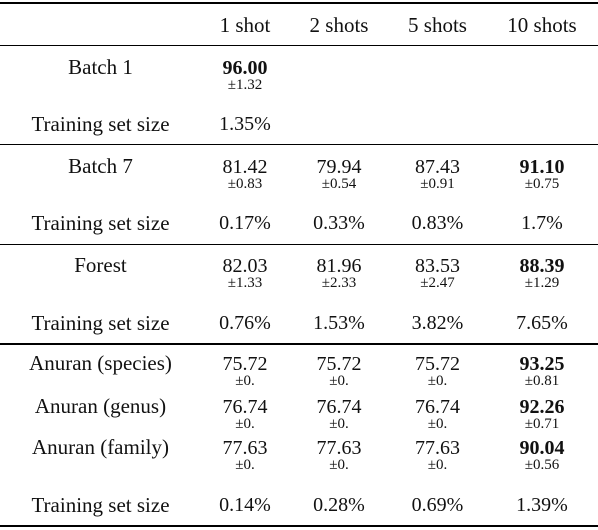 The width and height of the screenshot is (598, 530). Describe the element at coordinates (542, 167) in the screenshot. I see `cell-mean: 91.10` at that location.